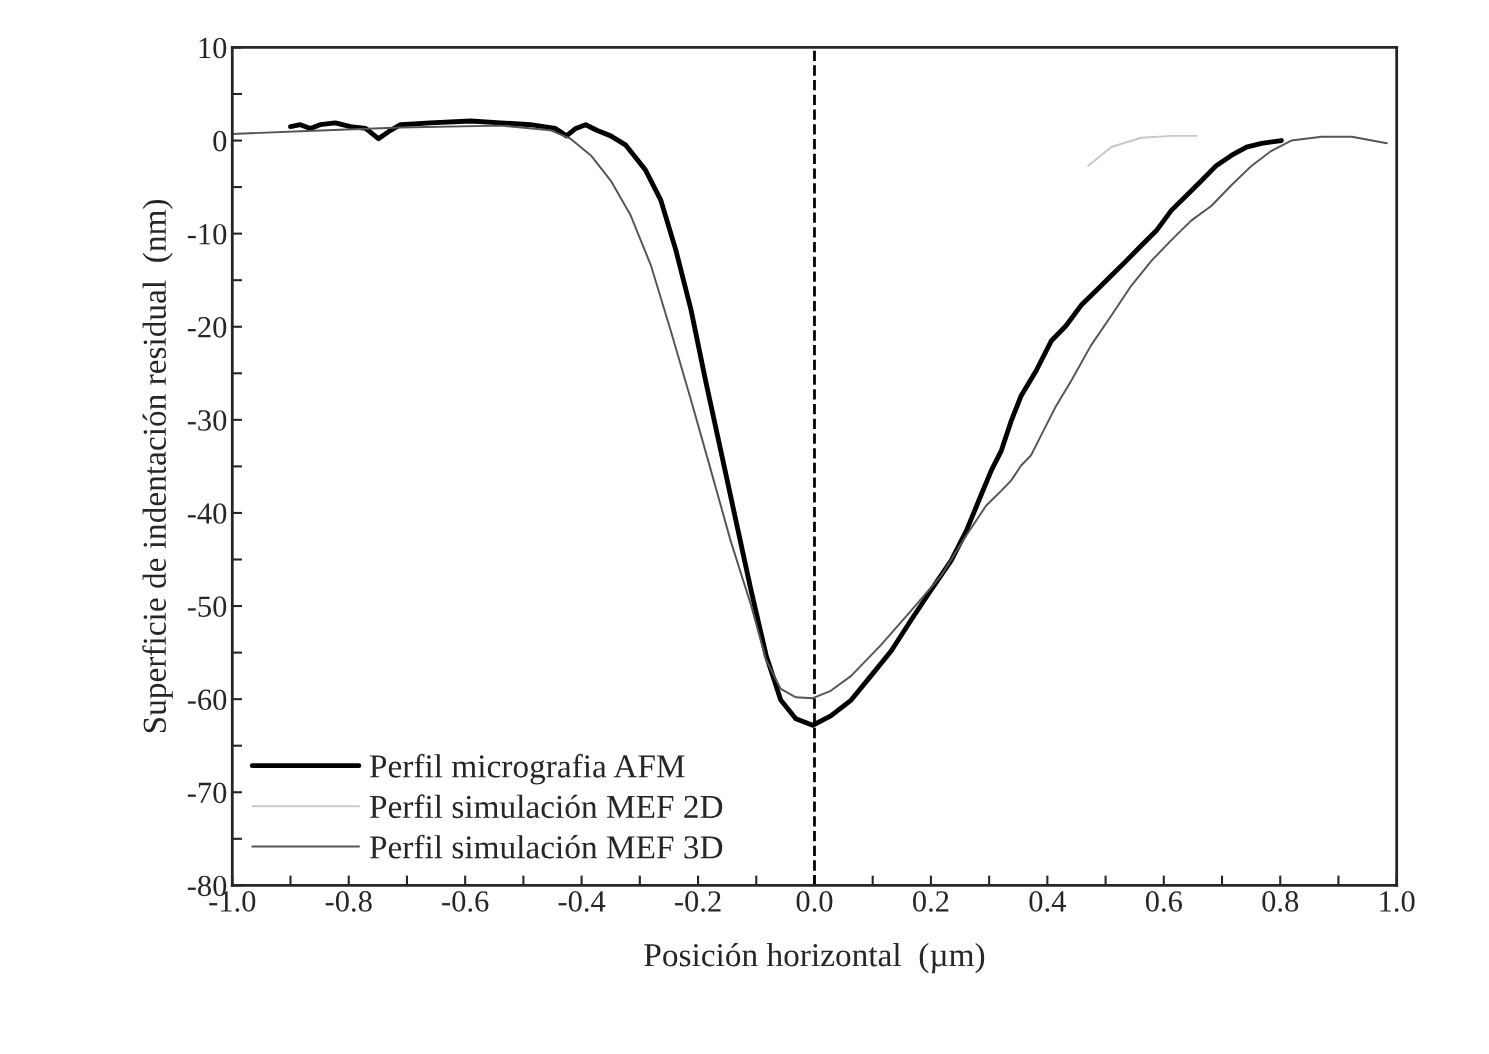 The width and height of the screenshot is (1489, 1054). I want to click on y-tick-label: -10, so click(207, 234).